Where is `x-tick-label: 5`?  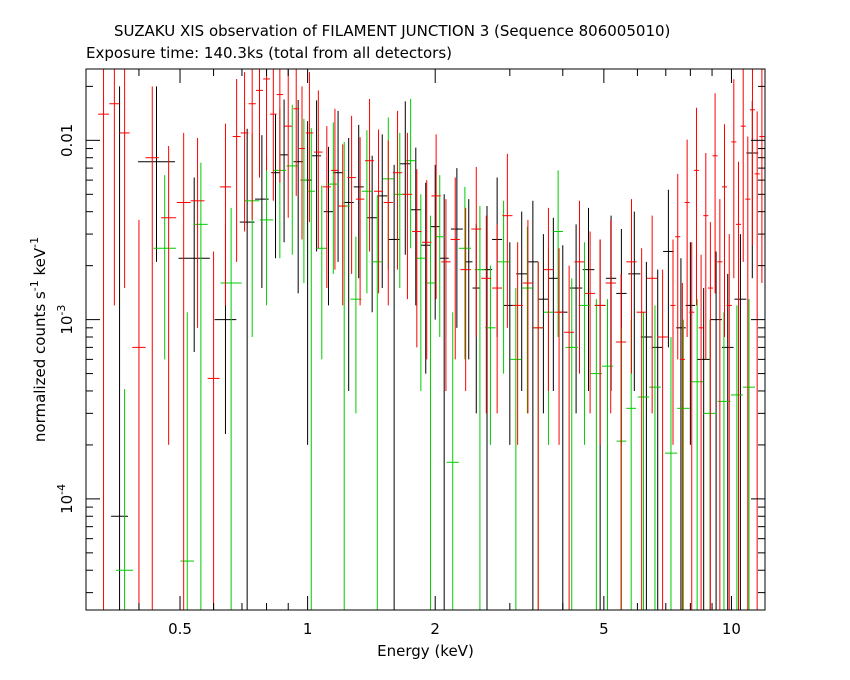
x-tick-label: 5 is located at coordinates (604, 629).